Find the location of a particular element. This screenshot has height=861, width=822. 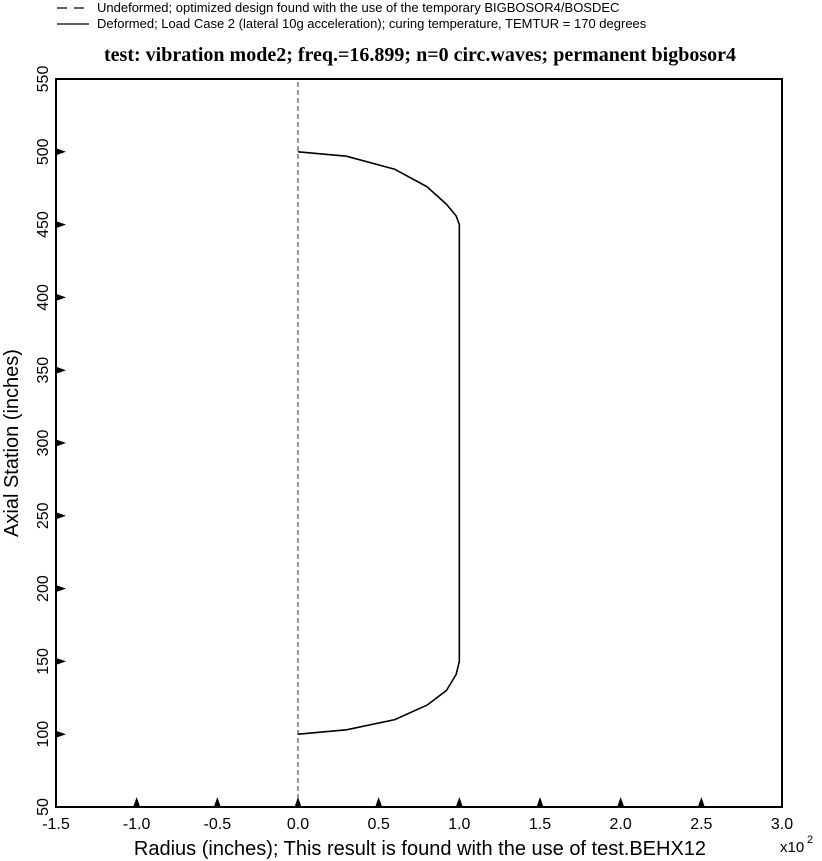

x-tick-label: 0.5 is located at coordinates (379, 824).